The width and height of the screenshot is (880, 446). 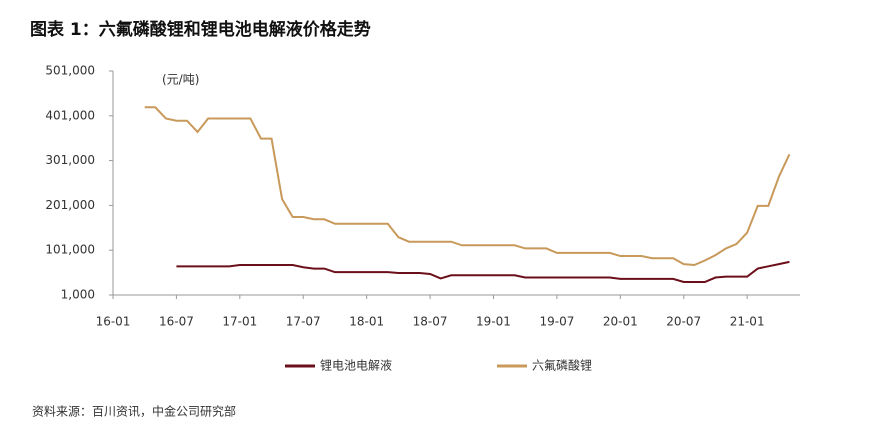 I want to click on x-tick-label: 18-01, so click(x=366, y=322).